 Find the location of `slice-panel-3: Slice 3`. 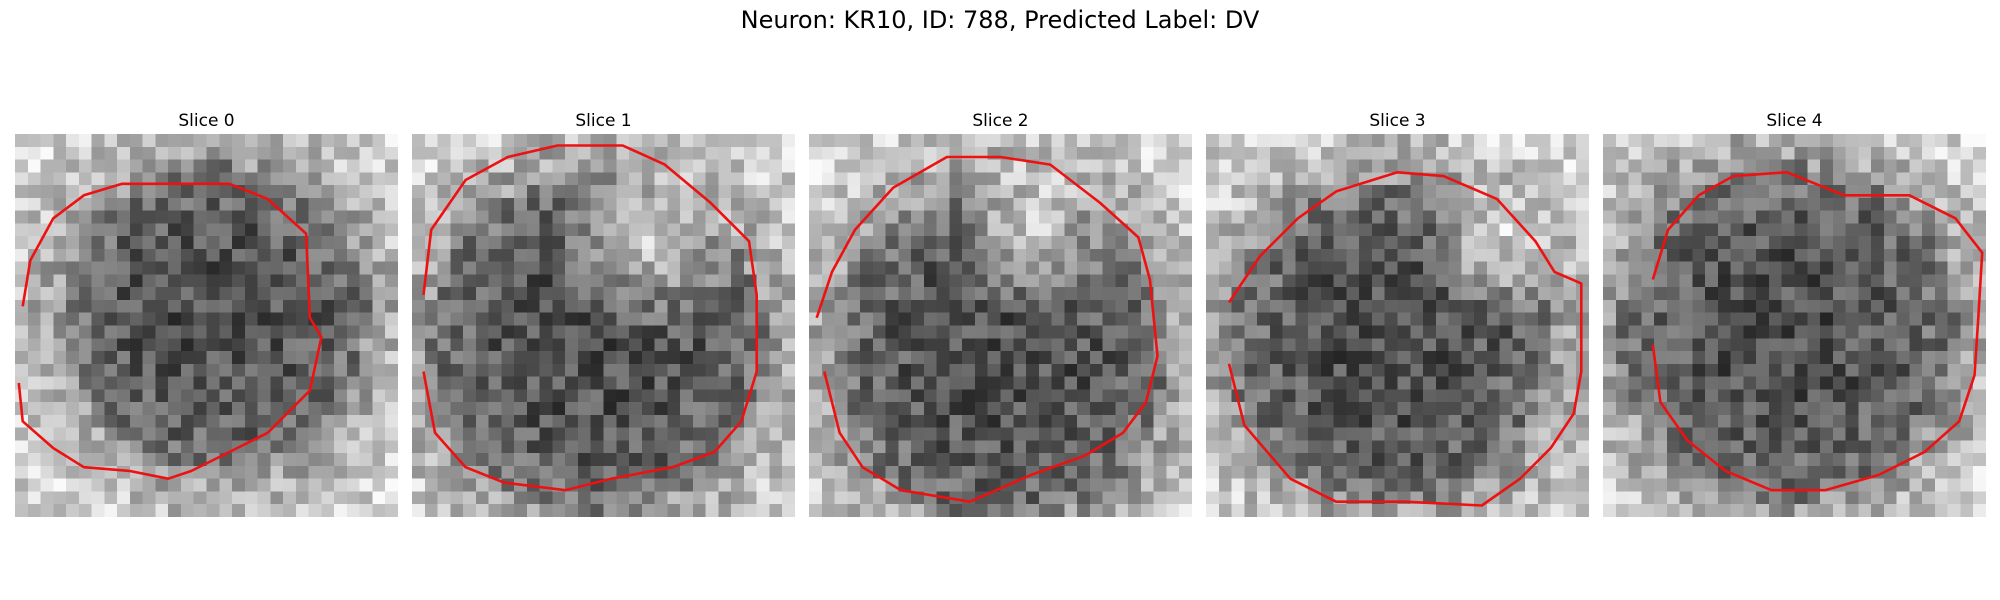

slice-panel-3: Slice 3 is located at coordinates (1397, 312).